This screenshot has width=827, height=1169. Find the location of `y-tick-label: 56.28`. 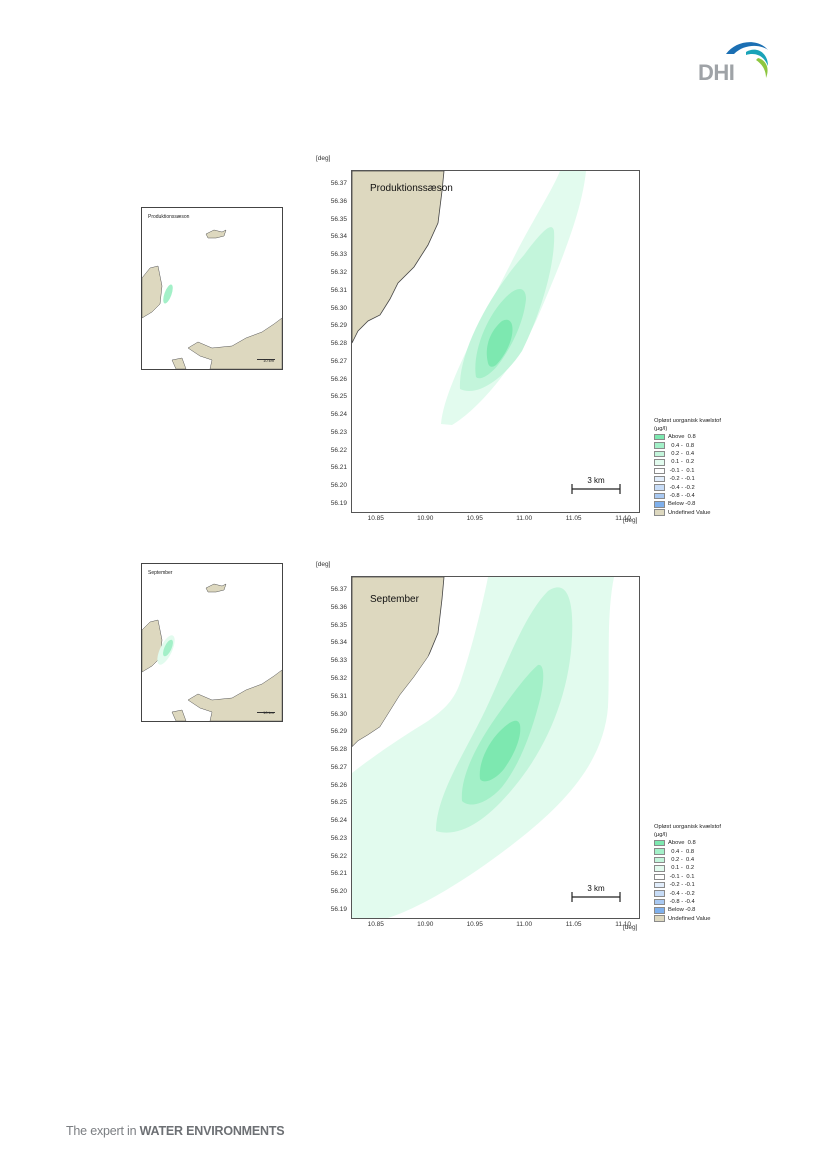

y-tick-label: 56.28 is located at coordinates (338, 344).